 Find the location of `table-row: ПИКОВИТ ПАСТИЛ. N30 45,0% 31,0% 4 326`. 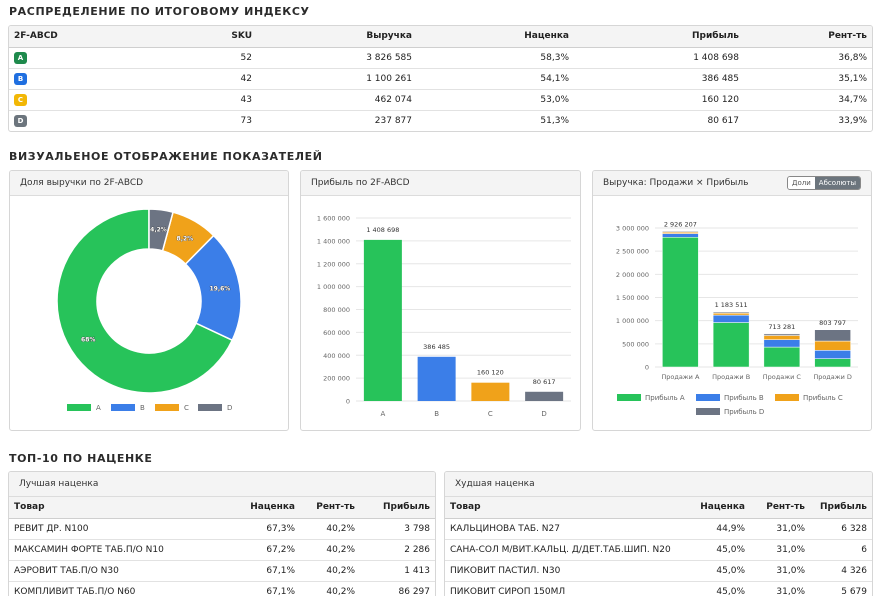

table-row: ПИКОВИТ ПАСТИЛ. N30 45,0% 31,0% 4 326 is located at coordinates (658, 571).